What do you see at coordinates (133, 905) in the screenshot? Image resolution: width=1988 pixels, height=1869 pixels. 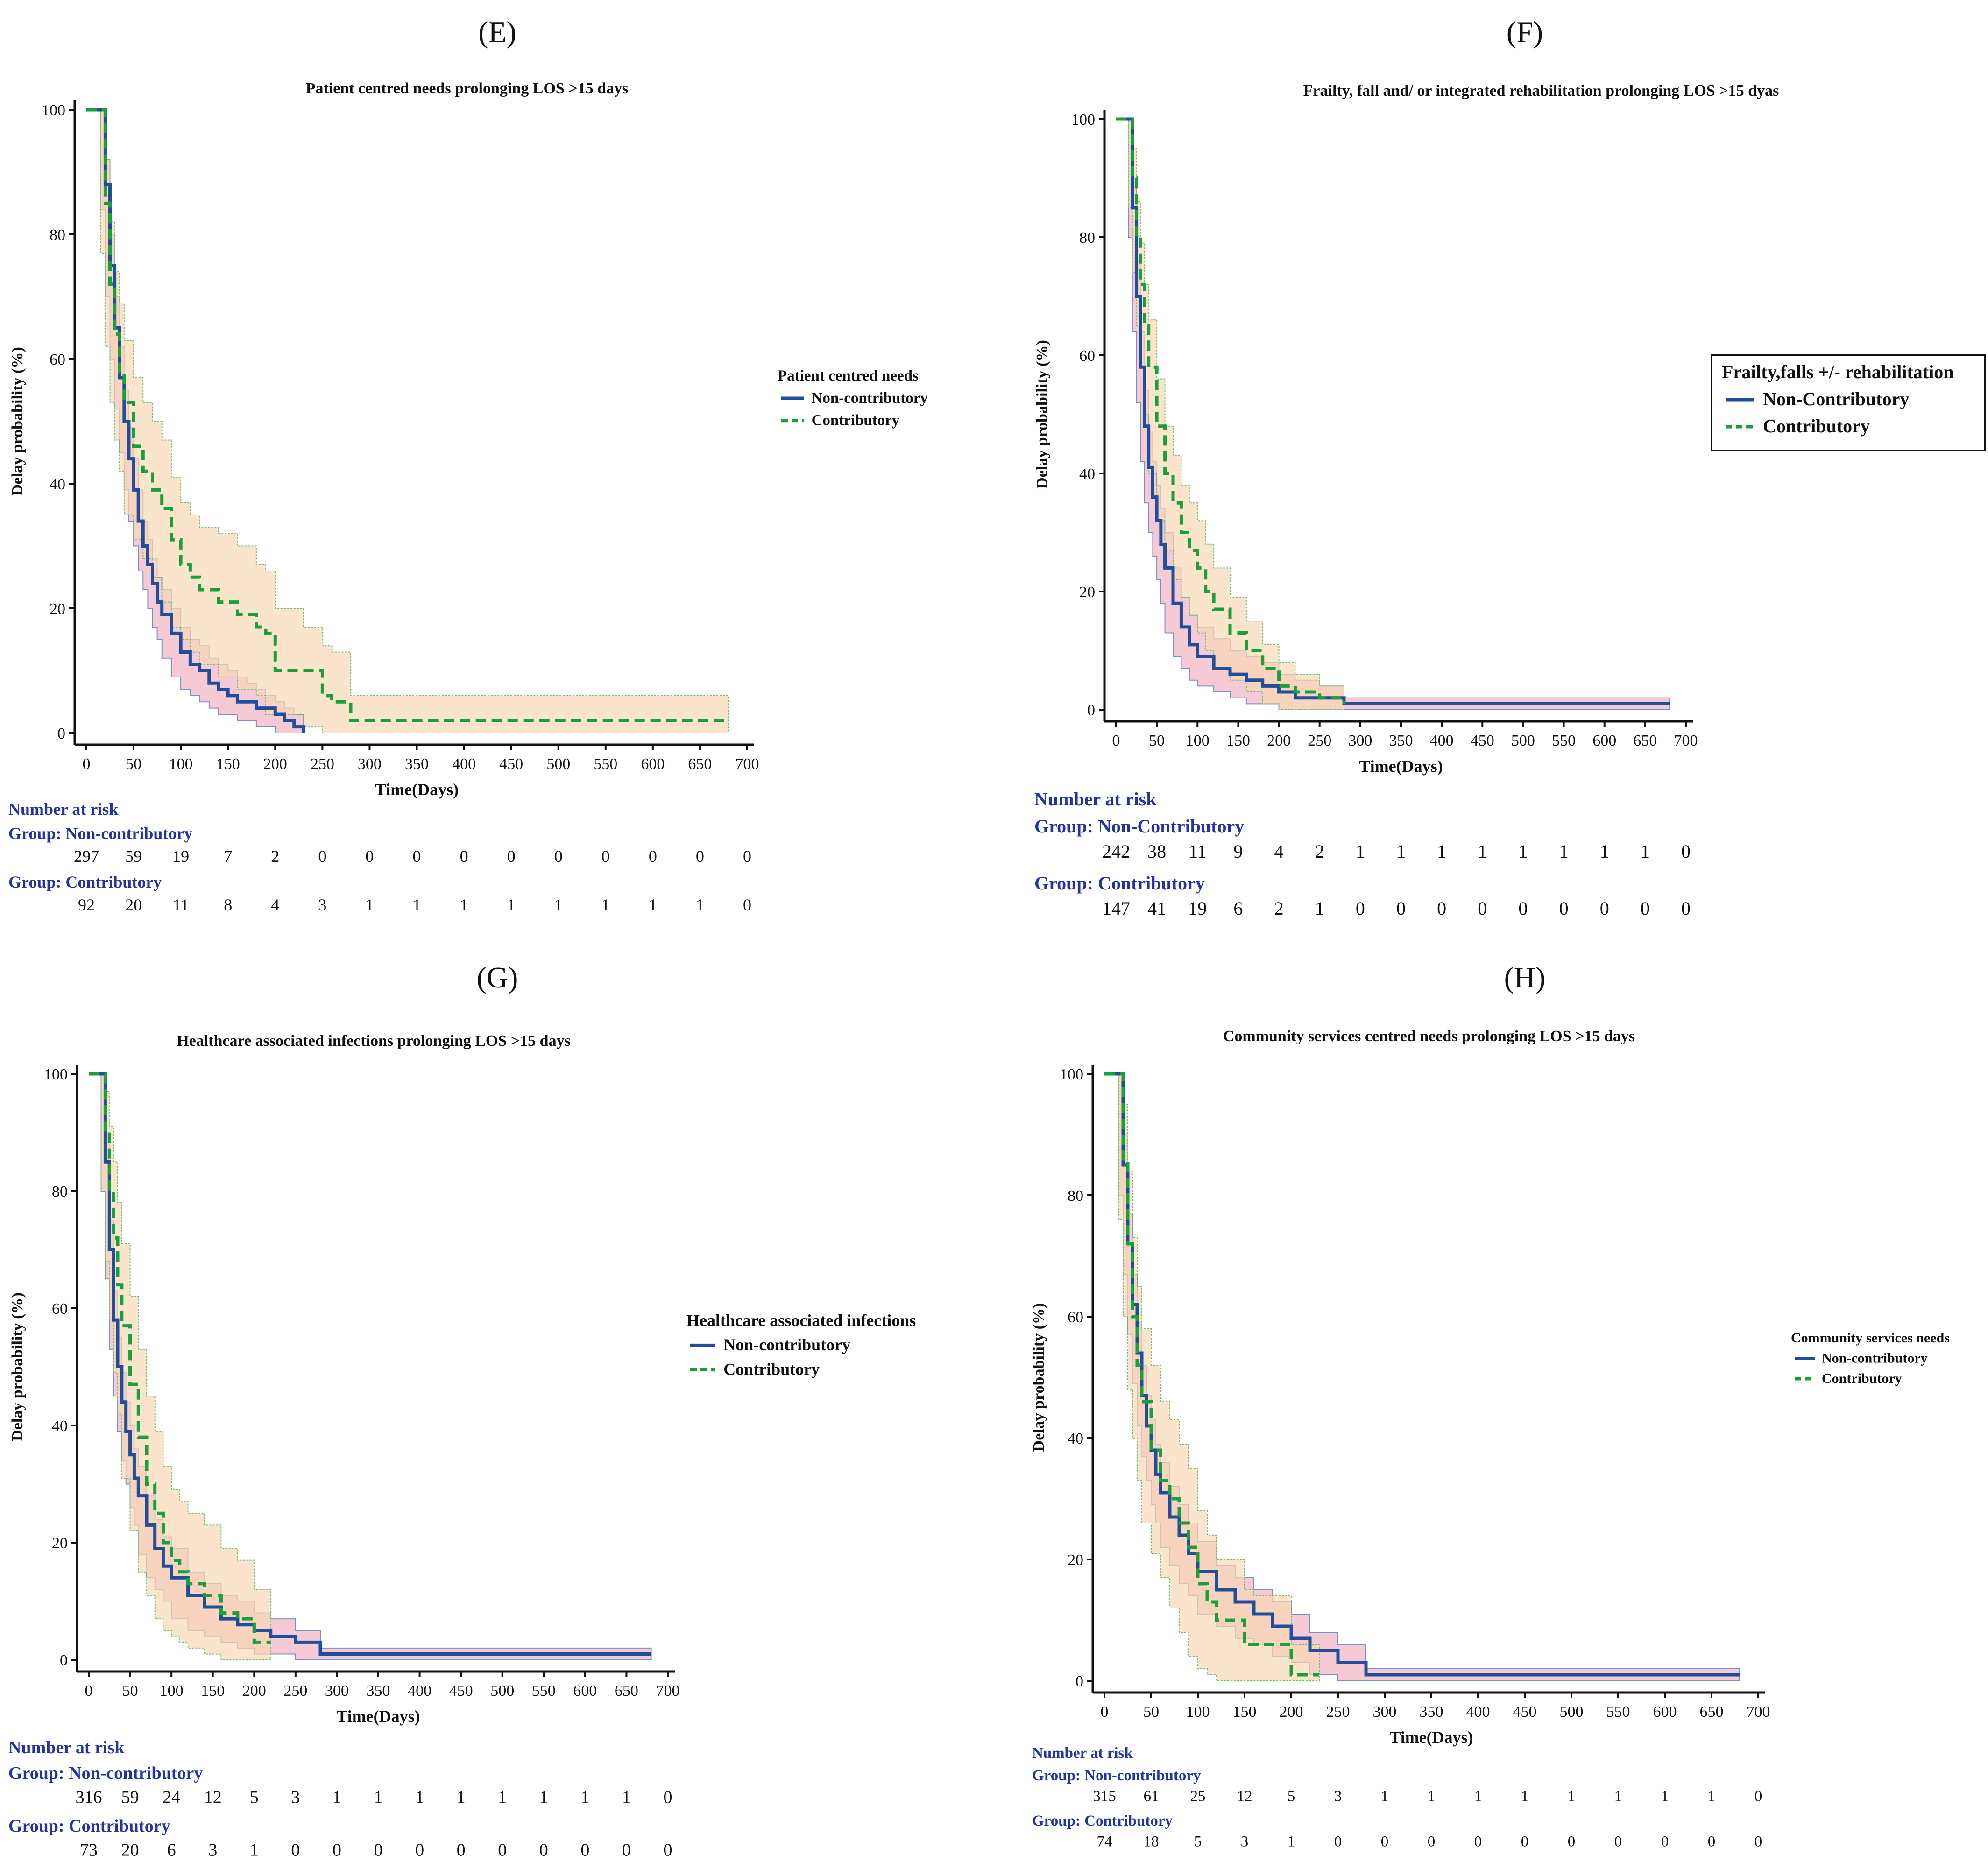 I see `risk-count: 20` at bounding box center [133, 905].